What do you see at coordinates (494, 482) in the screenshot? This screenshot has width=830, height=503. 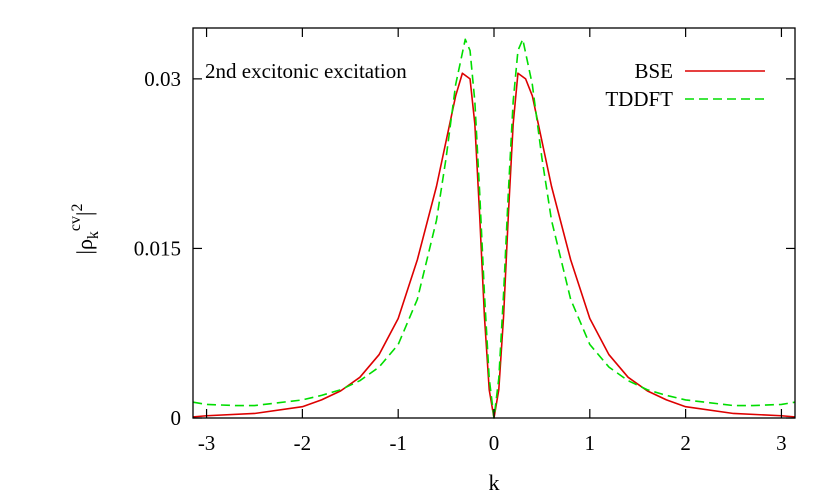 I see `x-axis-label: k` at bounding box center [494, 482].